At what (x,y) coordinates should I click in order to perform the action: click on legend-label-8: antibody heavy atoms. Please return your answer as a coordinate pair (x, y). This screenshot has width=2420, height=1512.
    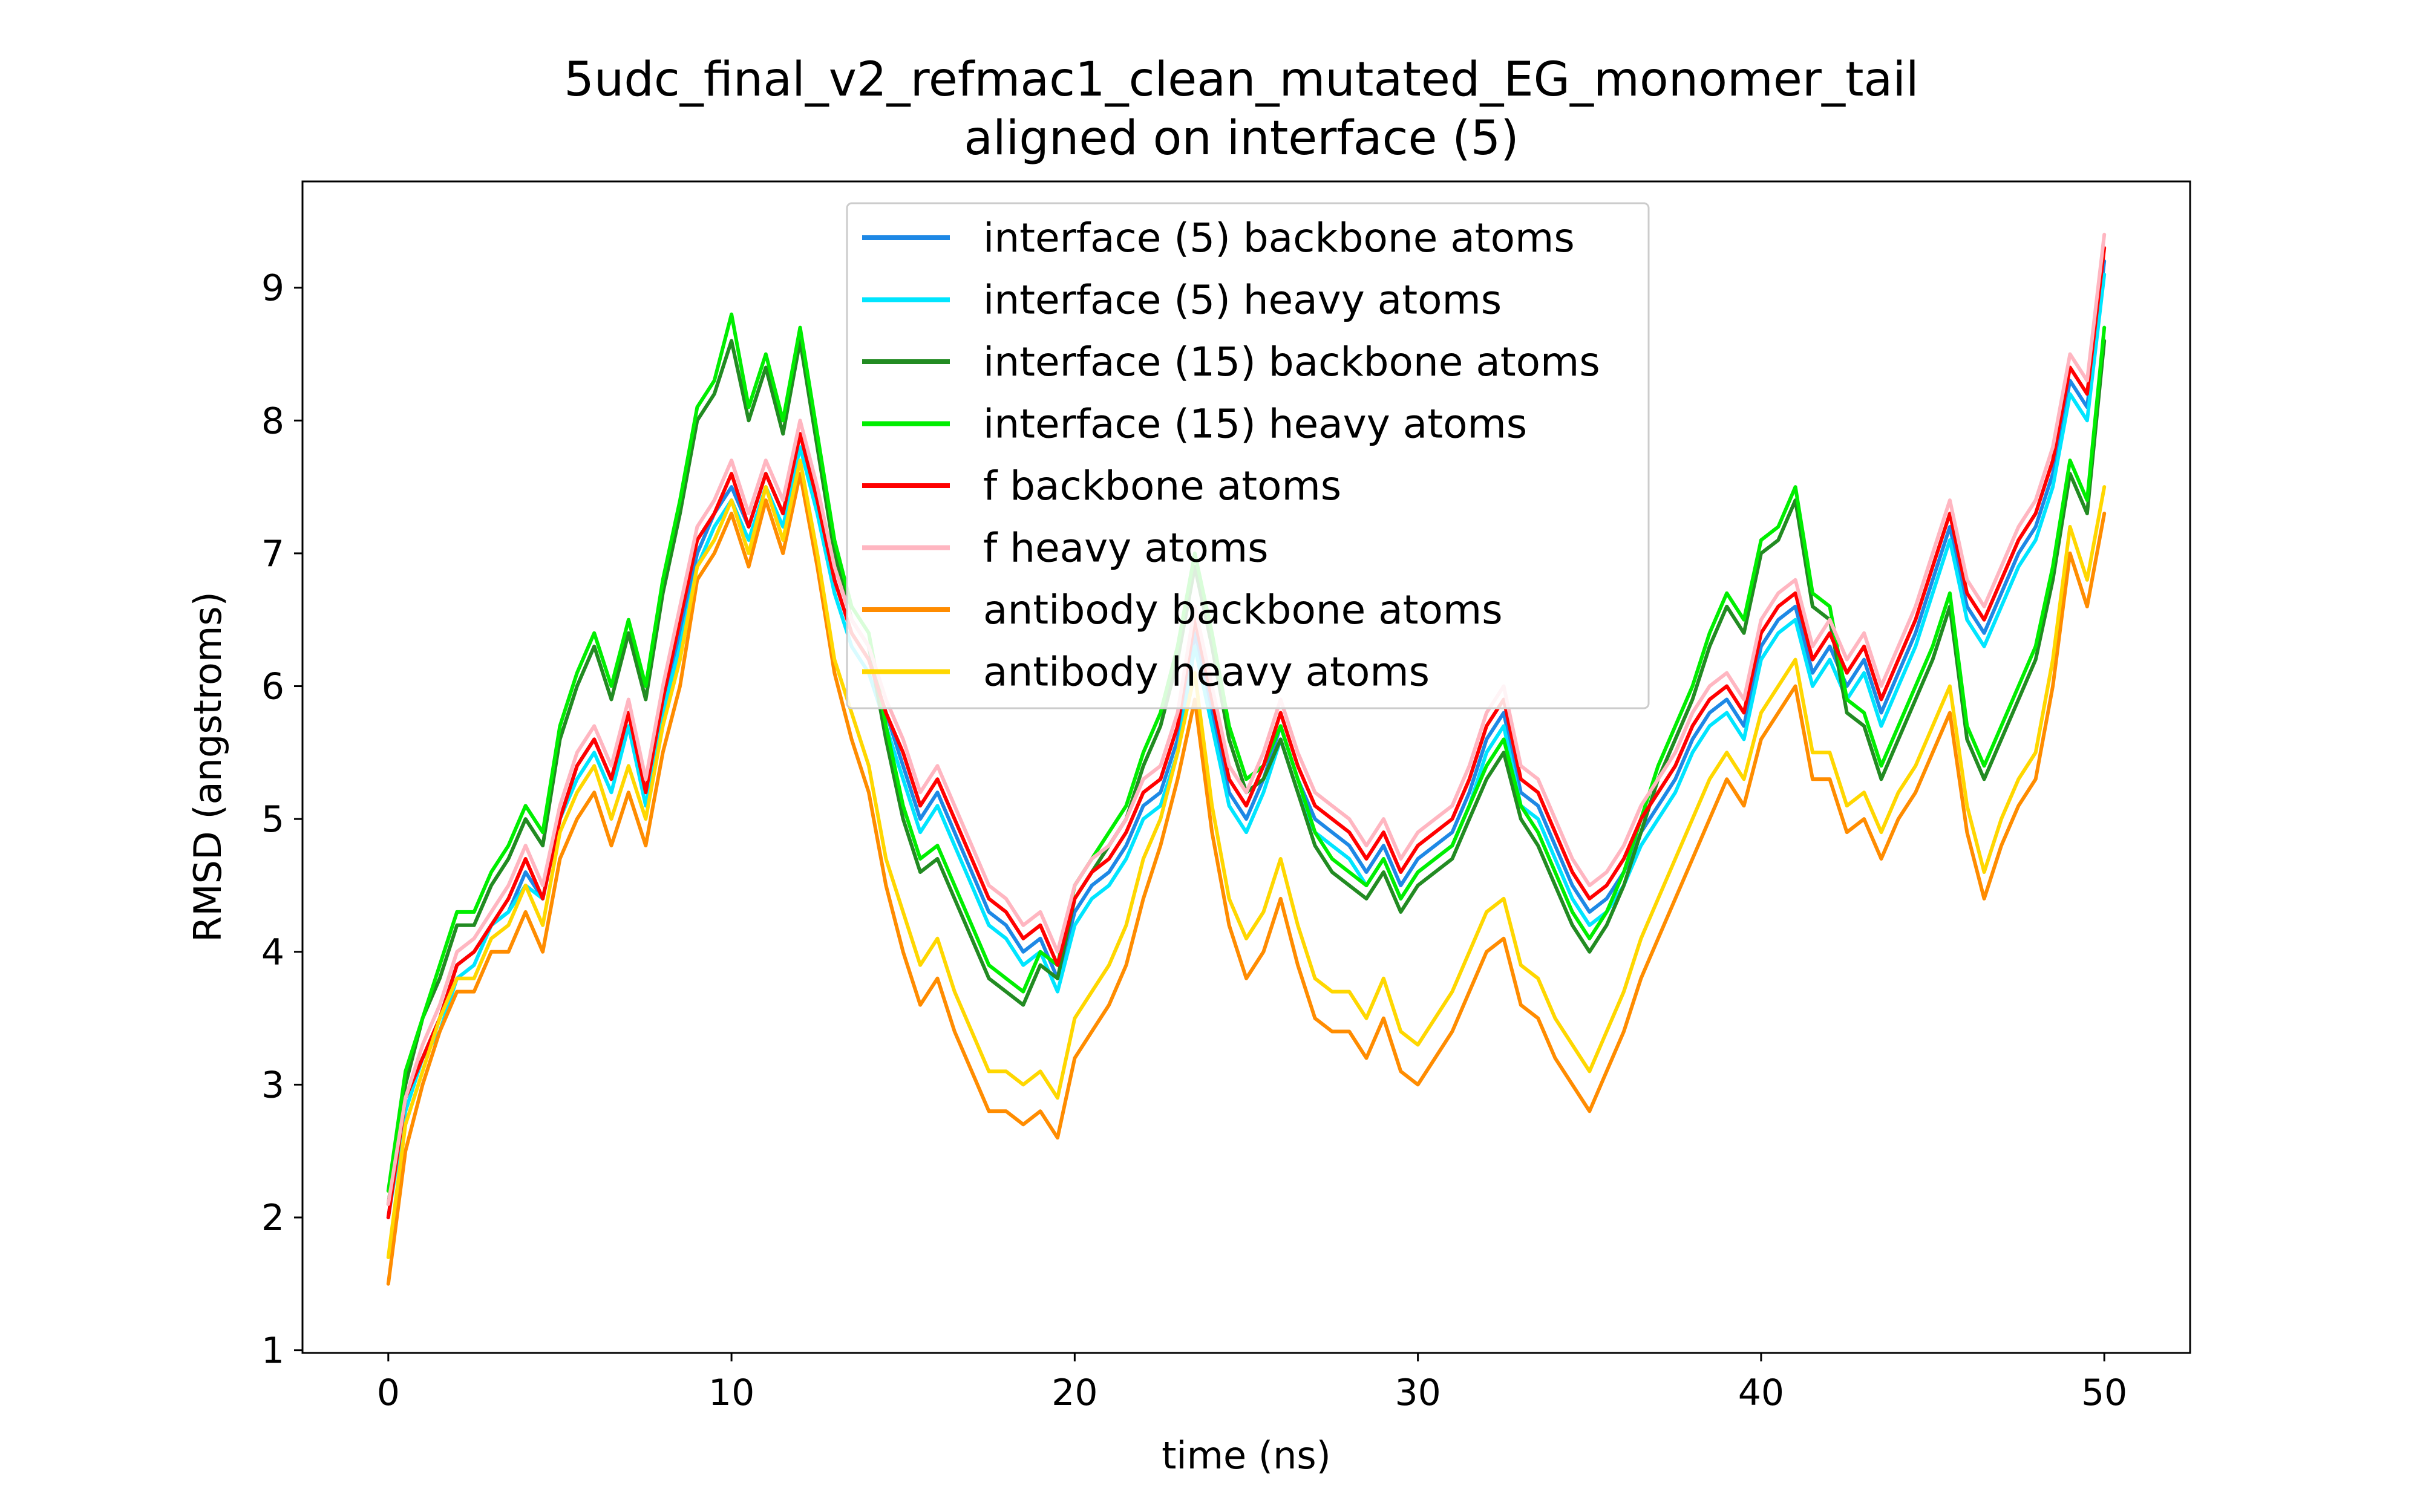
    Looking at the image, I should click on (1206, 672).